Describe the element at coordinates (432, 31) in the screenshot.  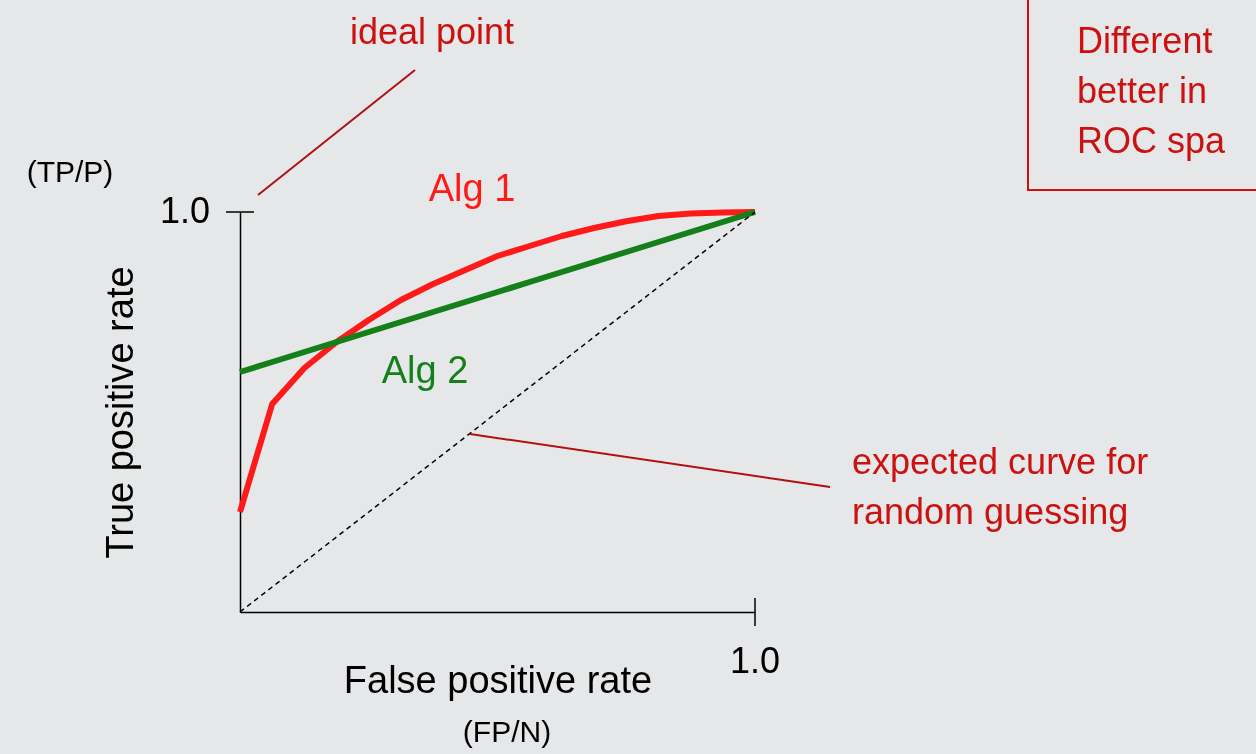
I see `text: ideal point` at that location.